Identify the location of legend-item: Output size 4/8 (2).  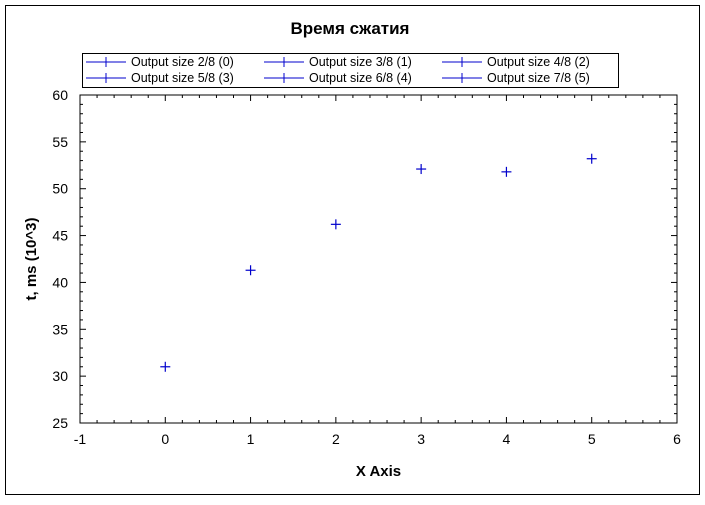
(516, 62).